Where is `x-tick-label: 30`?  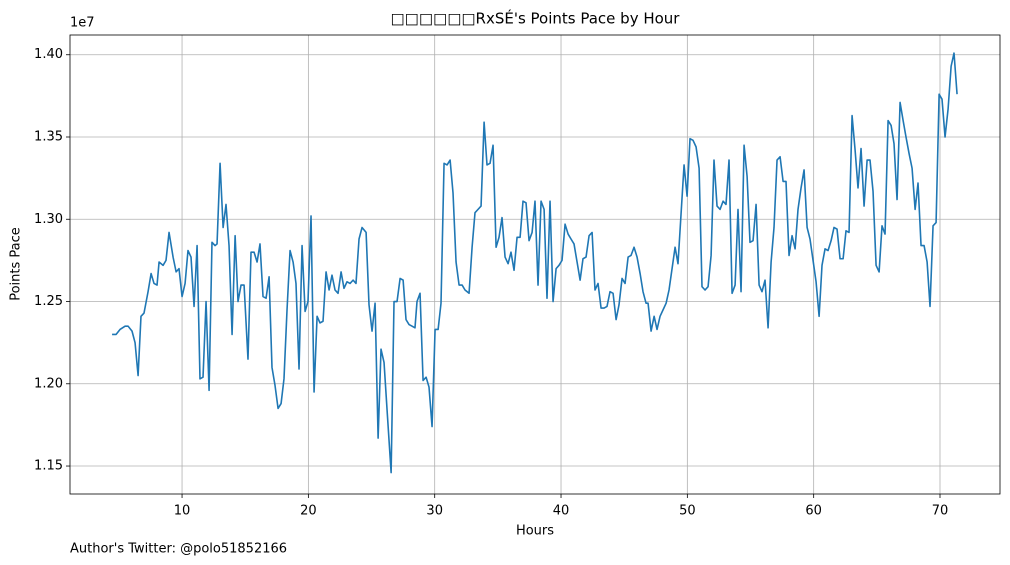
x-tick-label: 30 is located at coordinates (434, 511).